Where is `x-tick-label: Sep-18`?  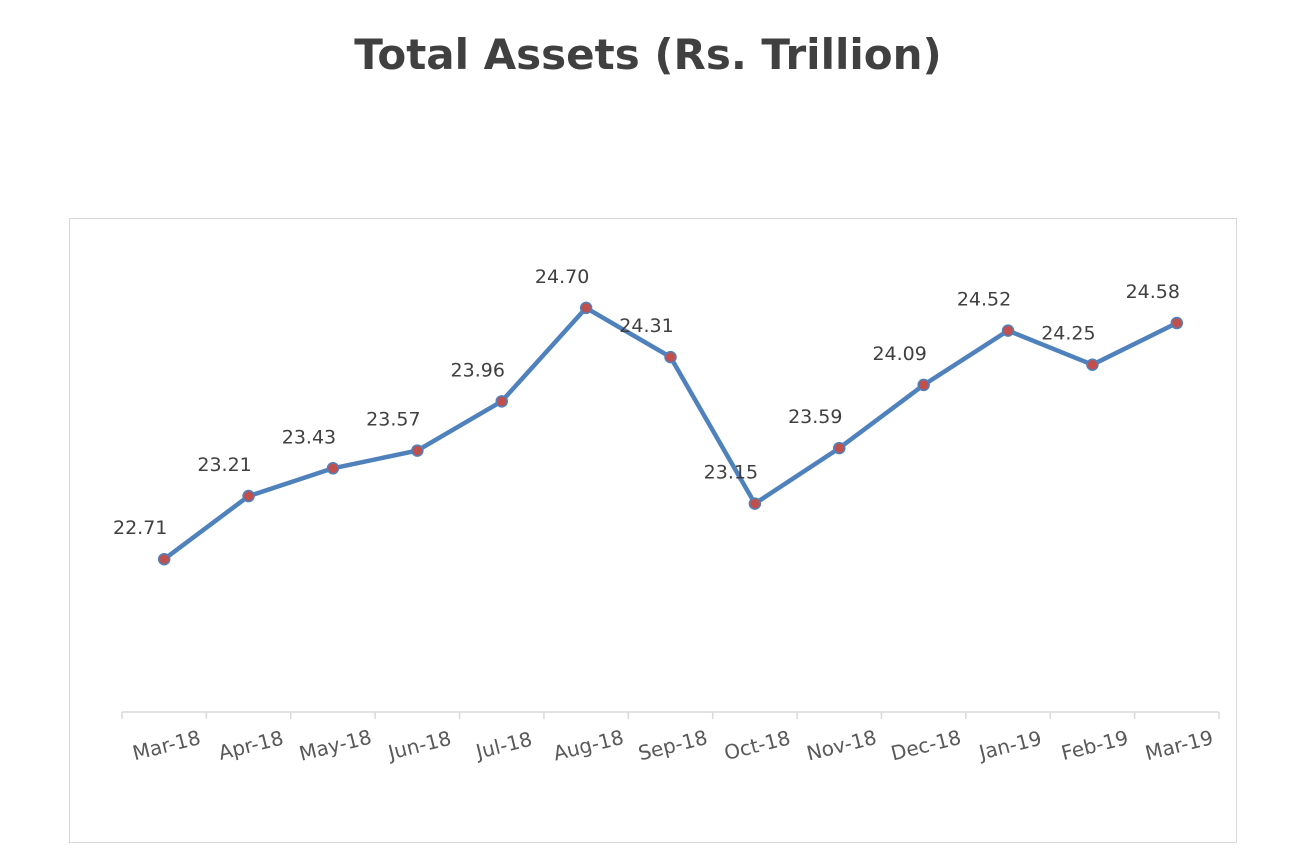 x-tick-label: Sep-18 is located at coordinates (673, 745).